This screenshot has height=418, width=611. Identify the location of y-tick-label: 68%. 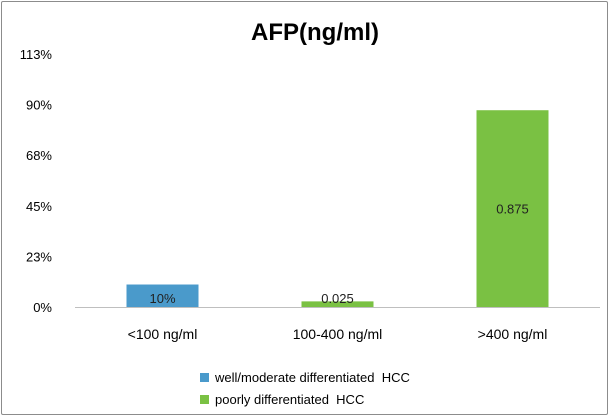
(39, 155).